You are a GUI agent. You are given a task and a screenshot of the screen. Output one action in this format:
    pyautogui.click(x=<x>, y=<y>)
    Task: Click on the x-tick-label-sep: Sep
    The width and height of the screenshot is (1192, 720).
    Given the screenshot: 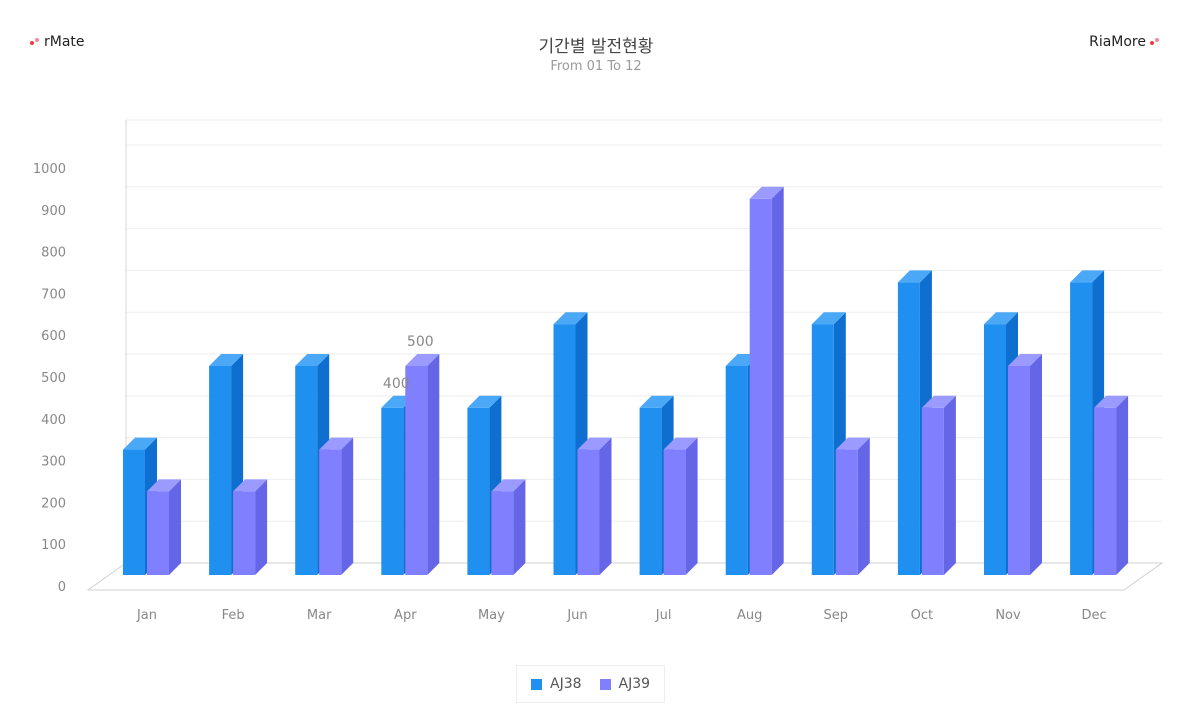 What is the action you would take?
    pyautogui.click(x=836, y=615)
    